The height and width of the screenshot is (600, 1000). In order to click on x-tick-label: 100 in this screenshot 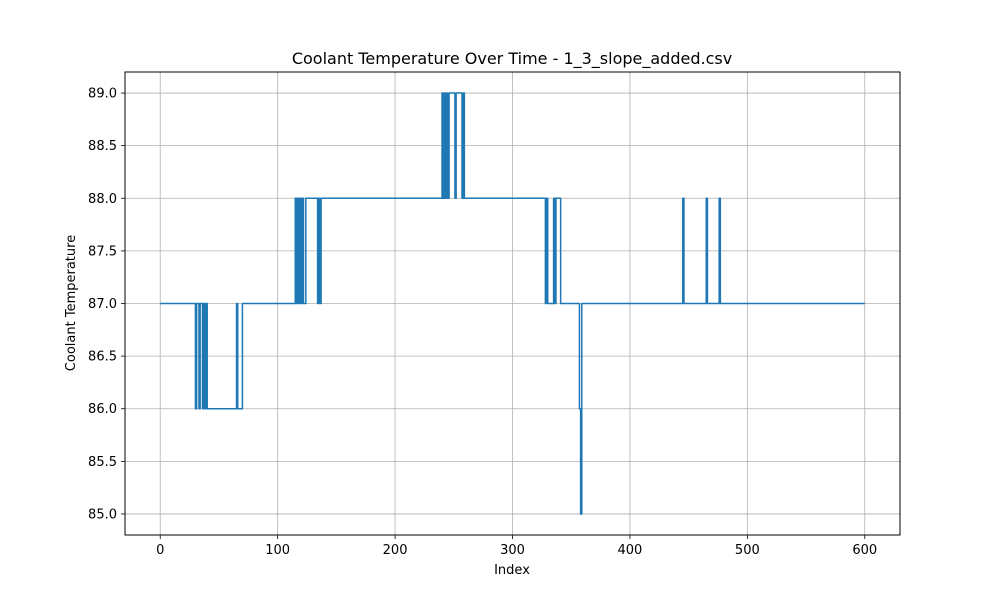, I will do `click(277, 550)`.